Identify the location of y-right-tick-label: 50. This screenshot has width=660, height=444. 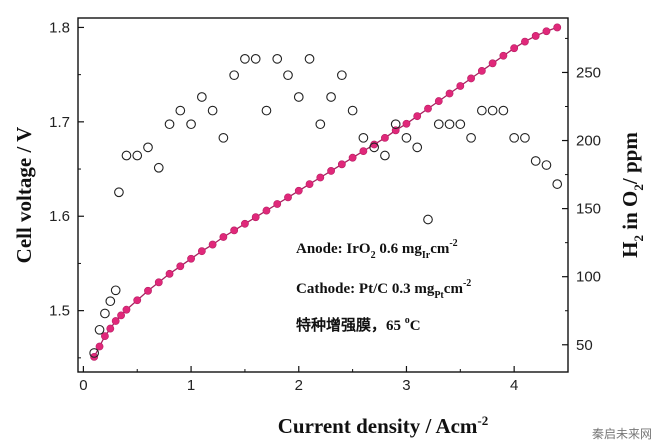
(584, 345).